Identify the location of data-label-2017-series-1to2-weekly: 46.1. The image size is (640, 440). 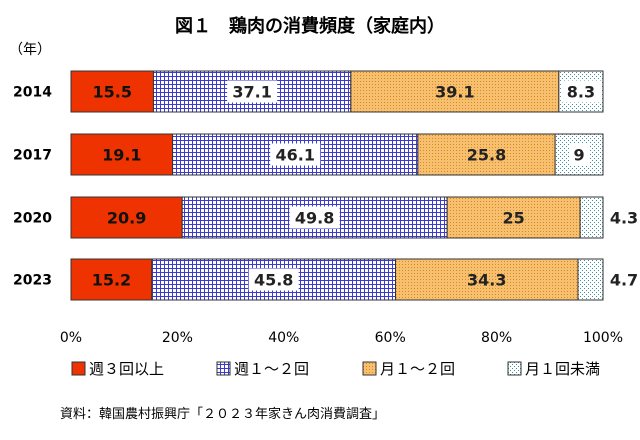
(294, 155).